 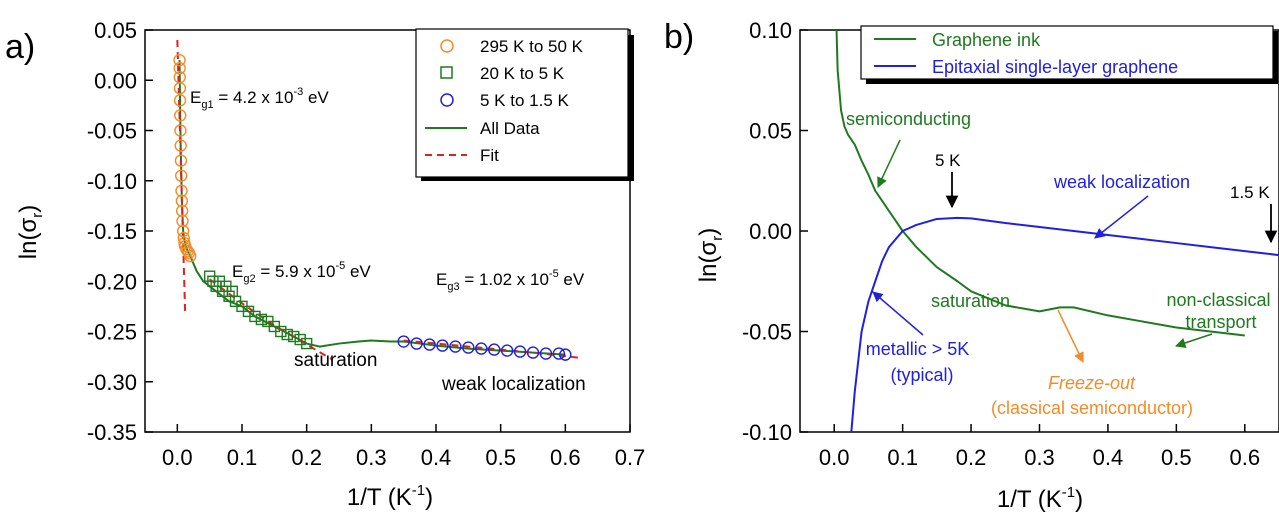 I want to click on panel-a-y-axis-label-close: ), so click(x=28, y=209).